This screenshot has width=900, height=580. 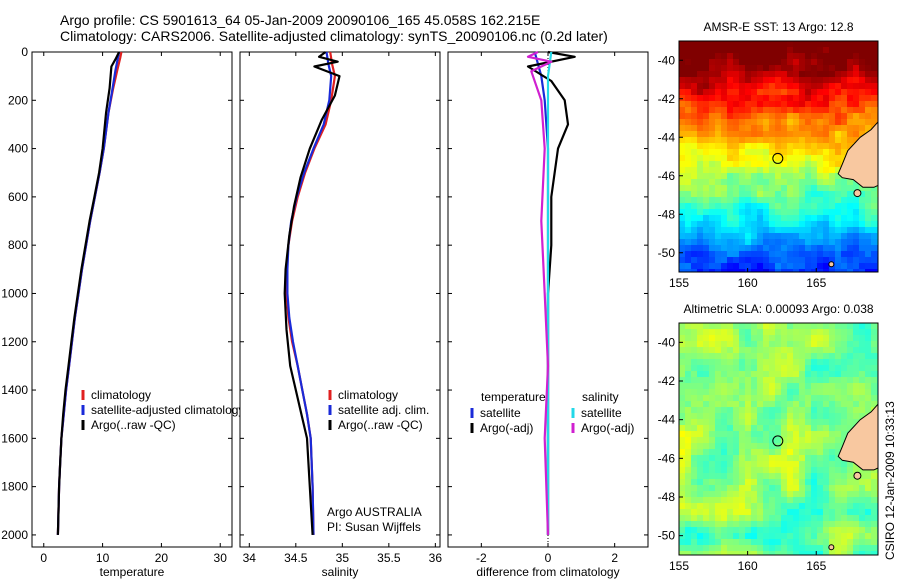 I want to click on x-tick-label: 34, so click(x=250, y=558).